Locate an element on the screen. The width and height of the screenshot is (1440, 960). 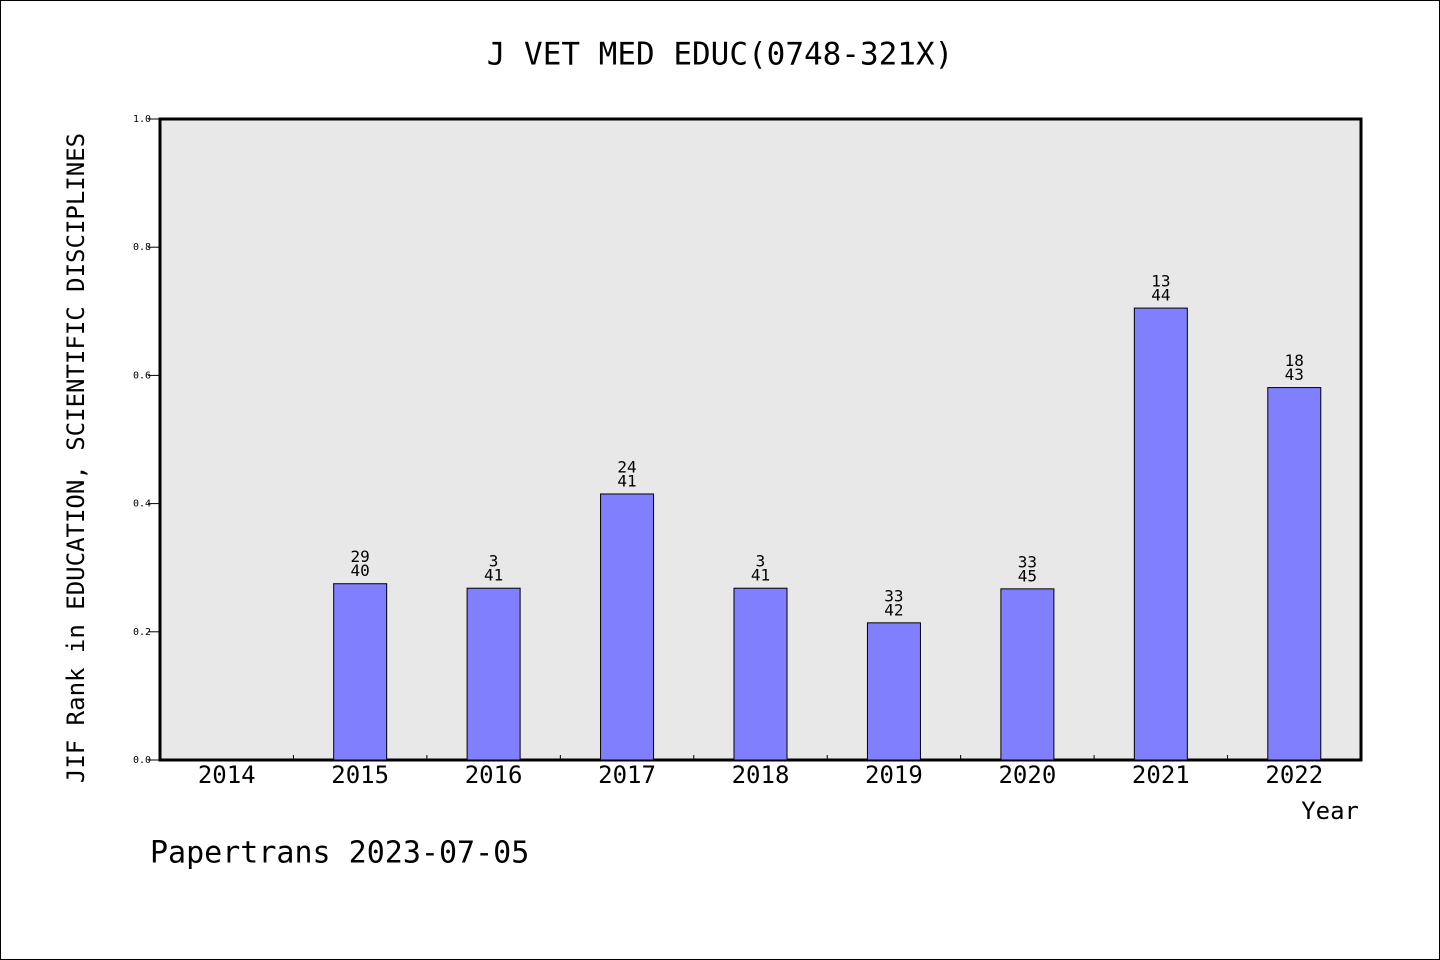
bar-rank-label: 24 is located at coordinates (626, 466).